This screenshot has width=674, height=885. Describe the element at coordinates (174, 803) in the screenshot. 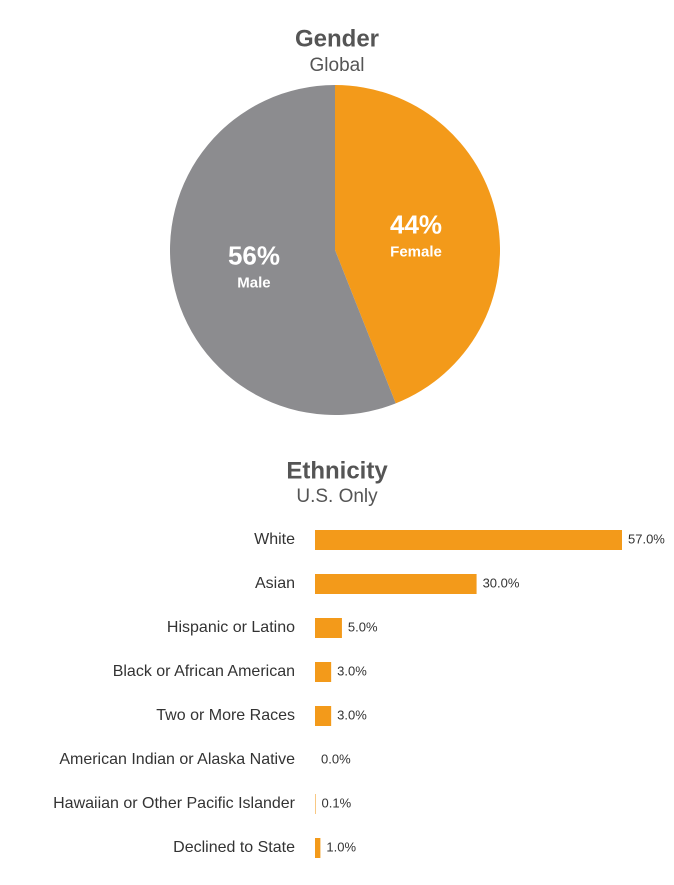

I see `category-label: Hawaiian or Other Pacific Islander` at that location.